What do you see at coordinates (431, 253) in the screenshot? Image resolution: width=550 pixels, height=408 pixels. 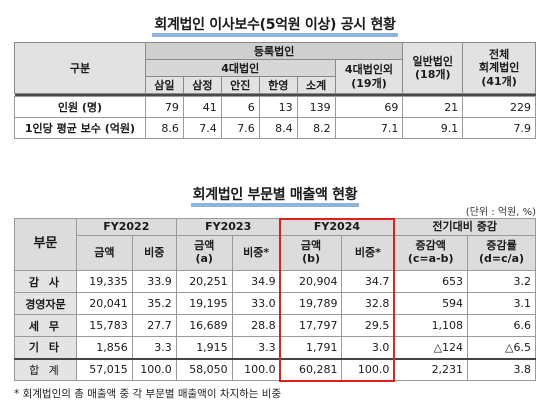 I see `col-header-diff: 증감액 (c=a-b)` at bounding box center [431, 253].